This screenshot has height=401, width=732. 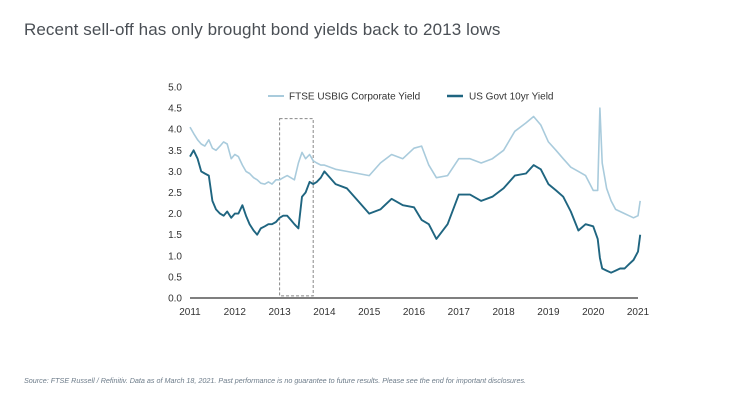 What do you see at coordinates (175, 277) in the screenshot?
I see `y-tick-label: 0.5` at bounding box center [175, 277].